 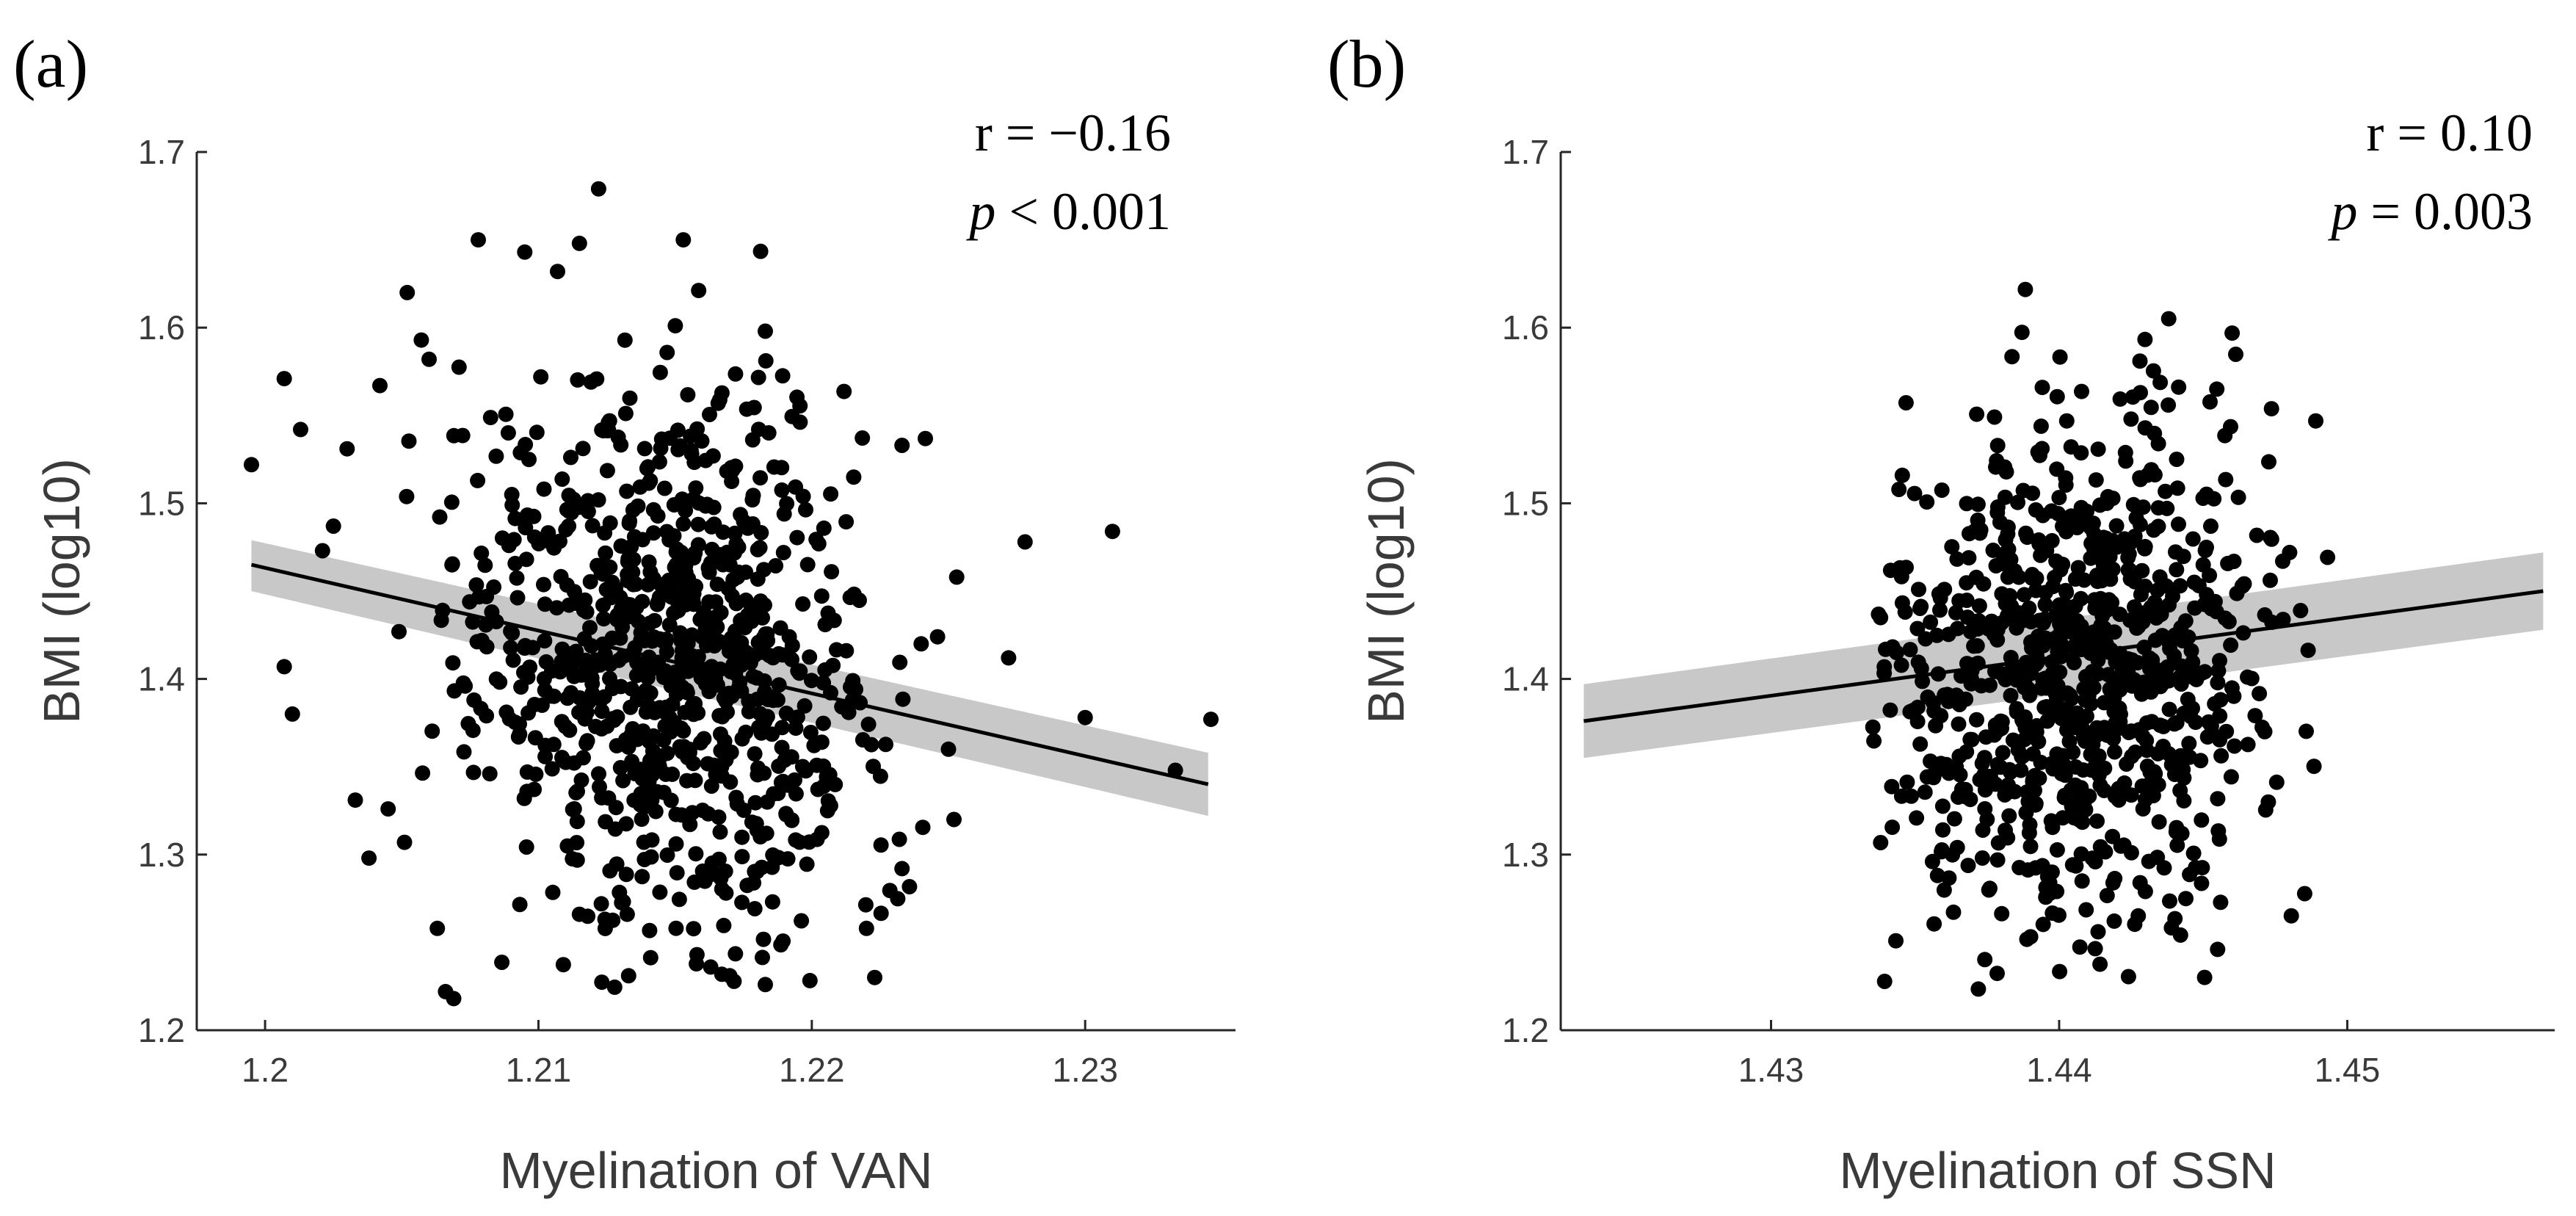 What do you see at coordinates (1367, 64) in the screenshot?
I see `panel-label: (b)` at bounding box center [1367, 64].